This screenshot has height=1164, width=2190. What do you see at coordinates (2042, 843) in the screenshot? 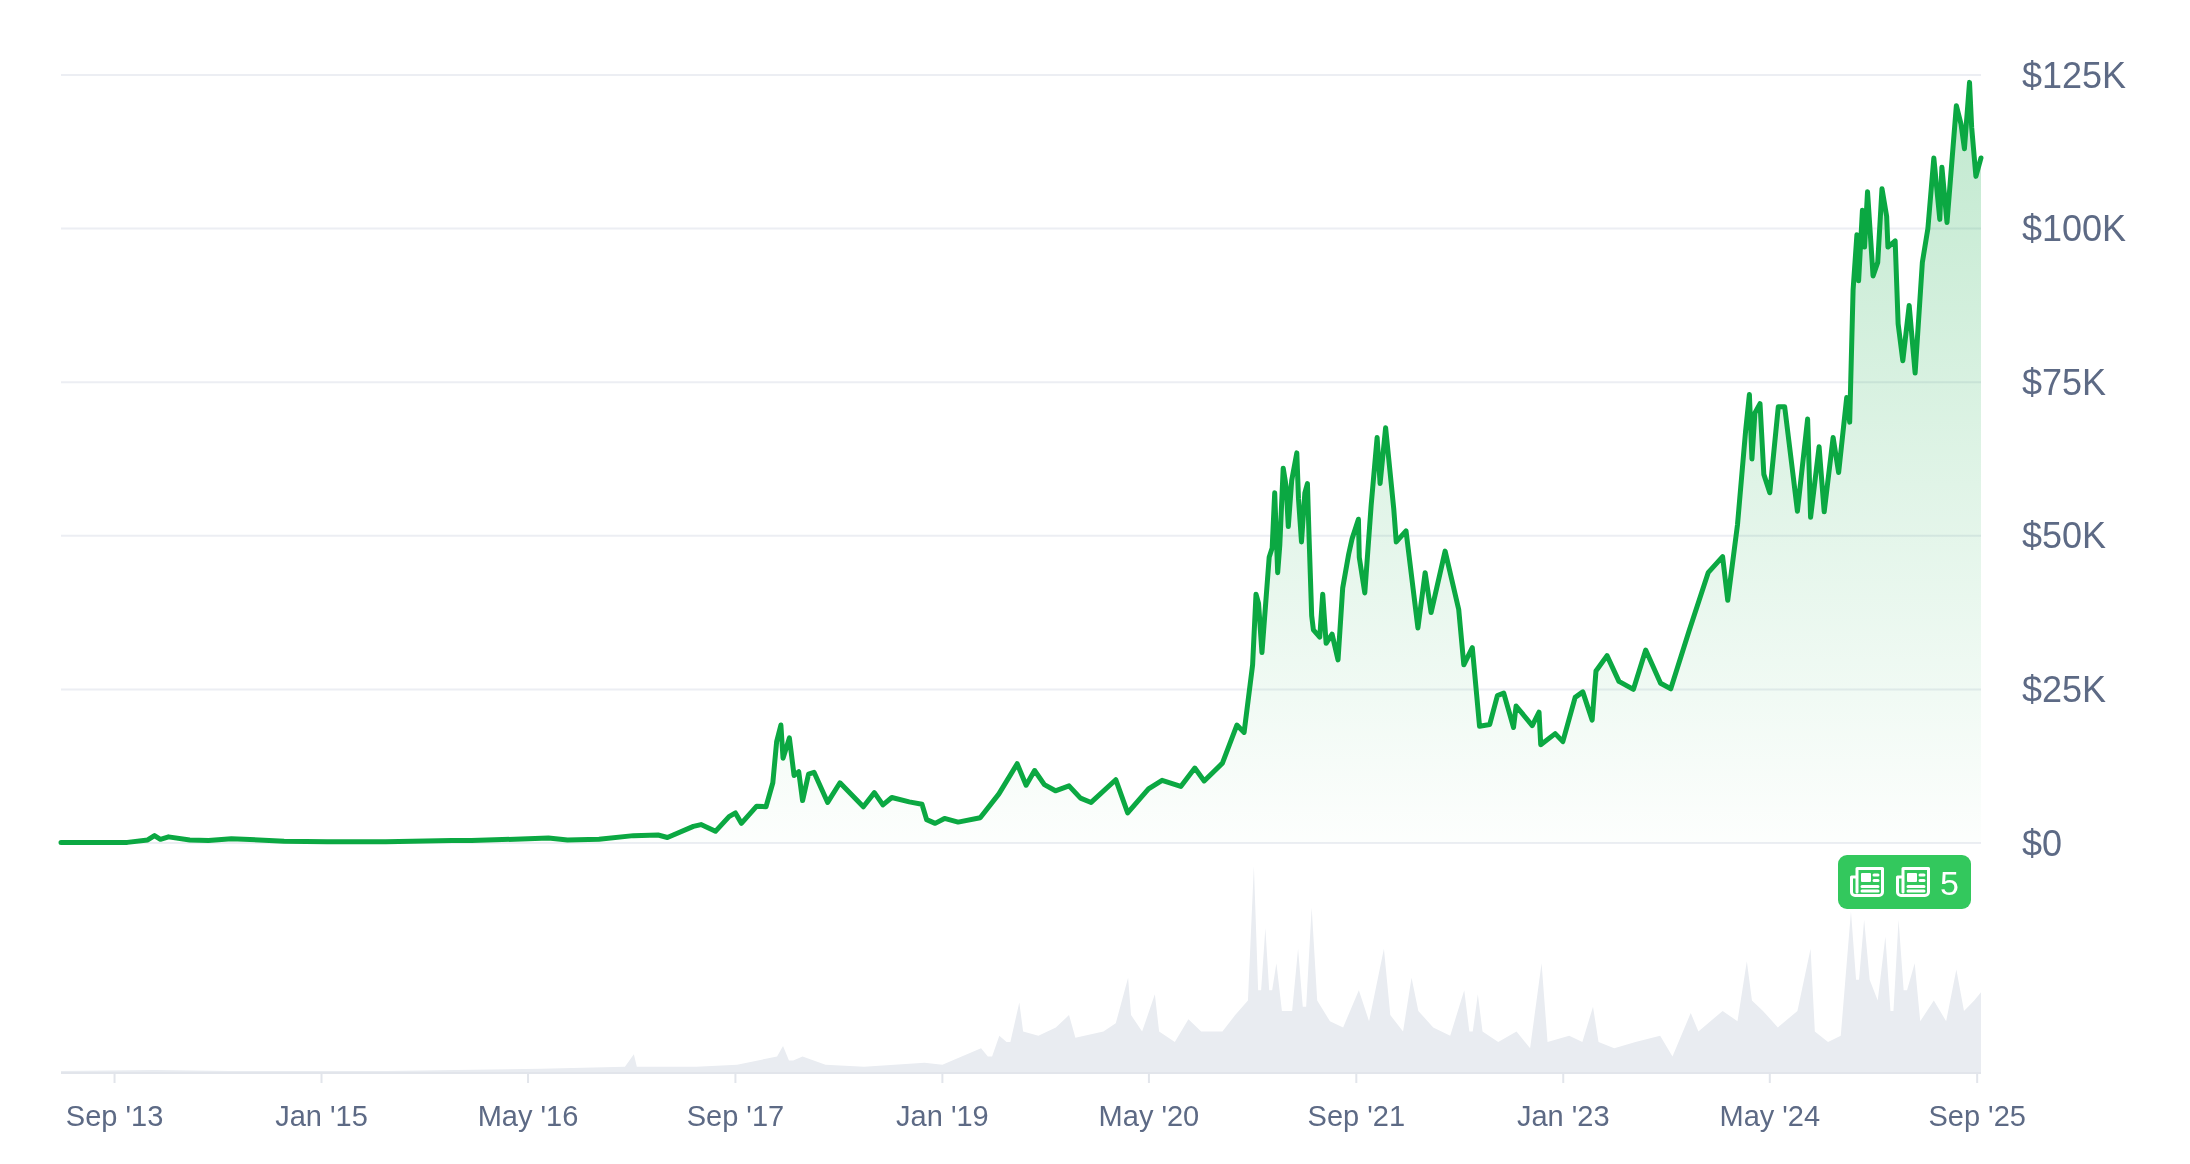
I see `y-tick-label: $0` at bounding box center [2042, 843].